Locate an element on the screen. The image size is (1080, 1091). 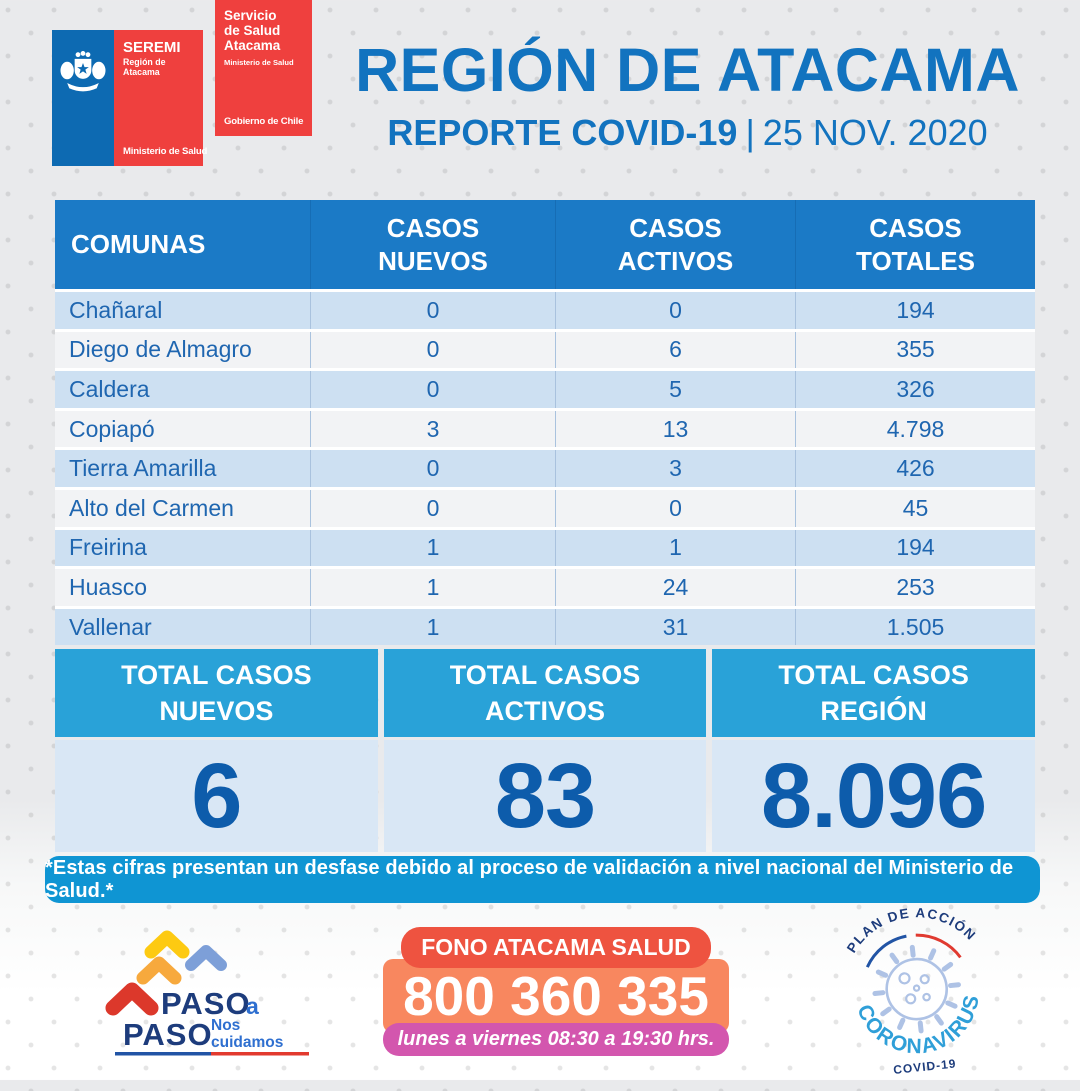
servicio-line3: Atacama is located at coordinates (252, 45).